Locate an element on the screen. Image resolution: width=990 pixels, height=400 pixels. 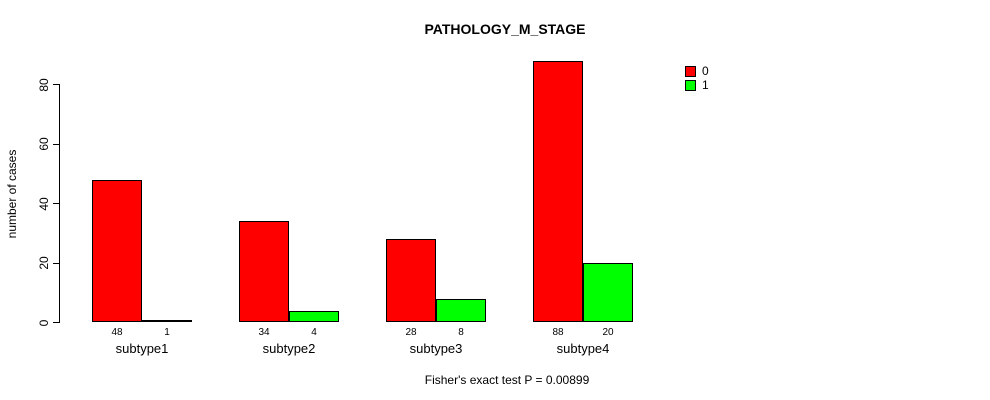
legend-entry-1: 1 is located at coordinates (697, 85).